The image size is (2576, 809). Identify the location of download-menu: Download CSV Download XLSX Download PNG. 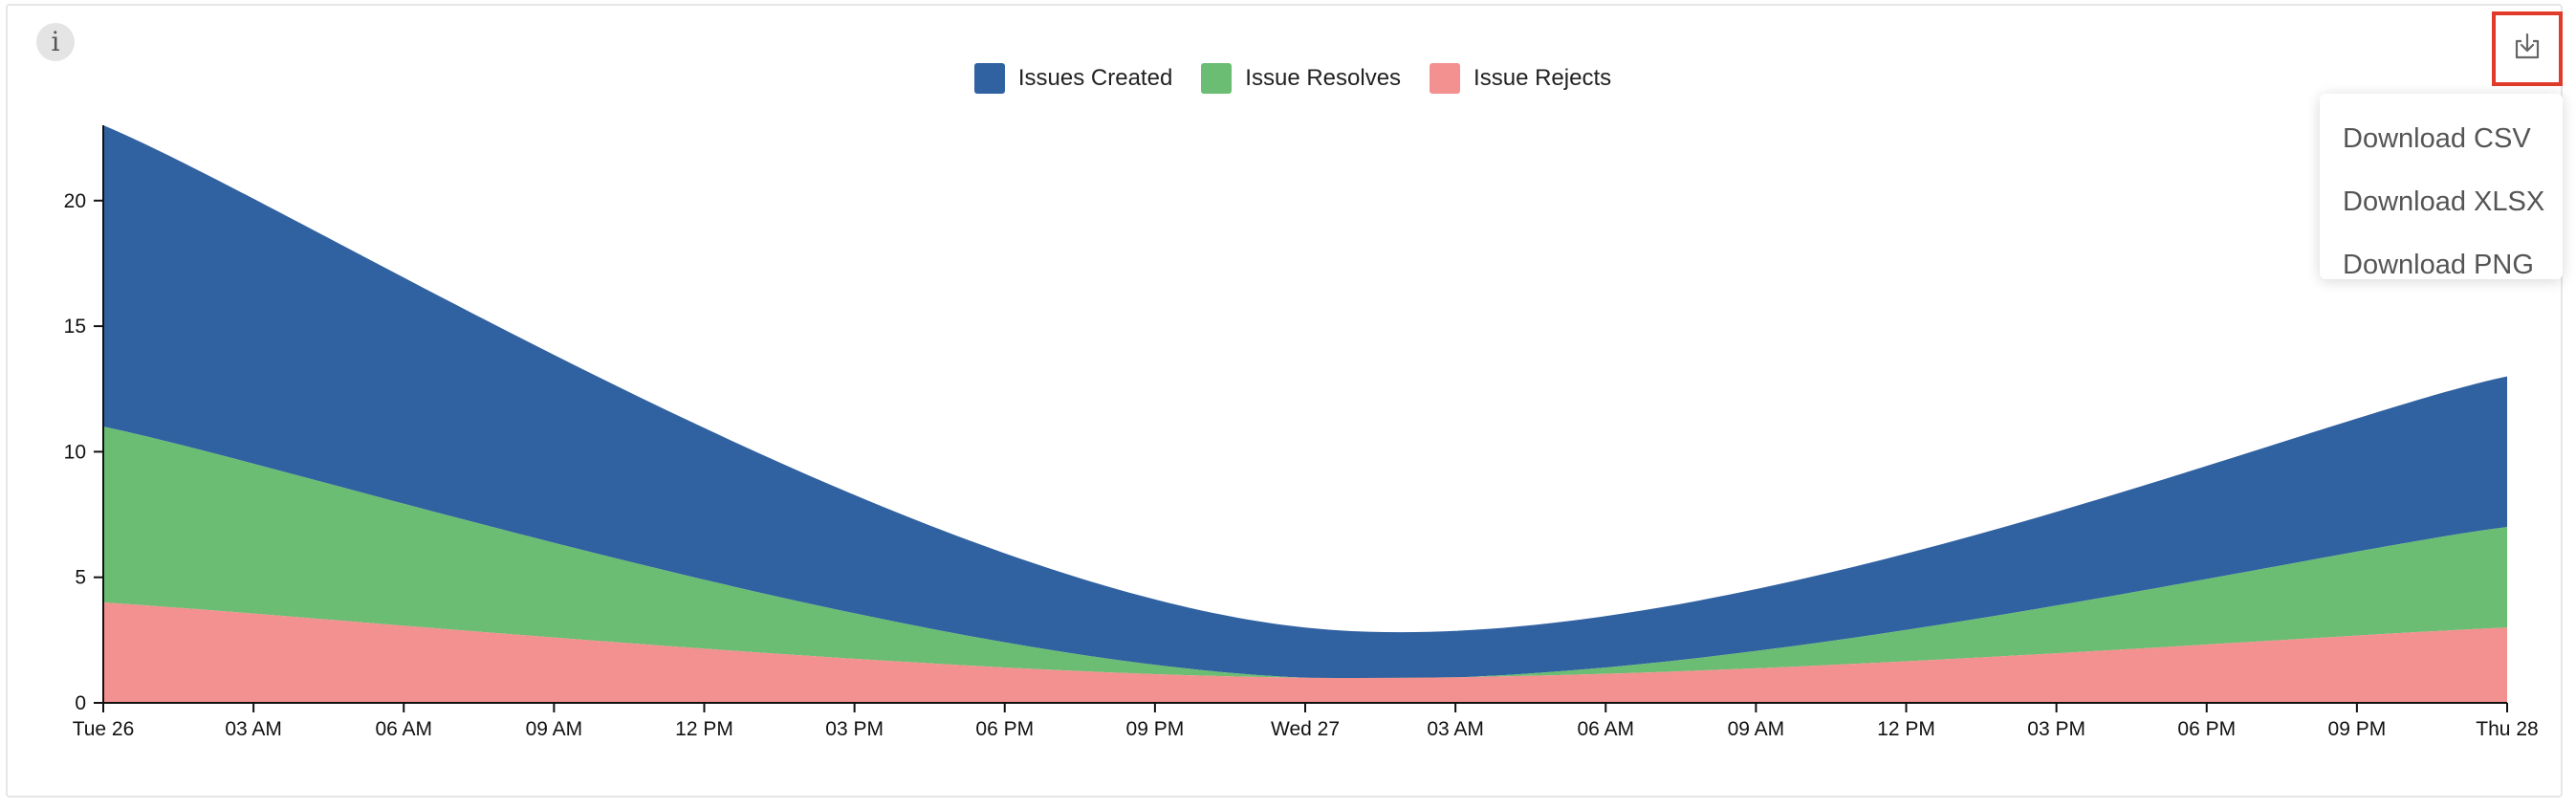
(2441, 187).